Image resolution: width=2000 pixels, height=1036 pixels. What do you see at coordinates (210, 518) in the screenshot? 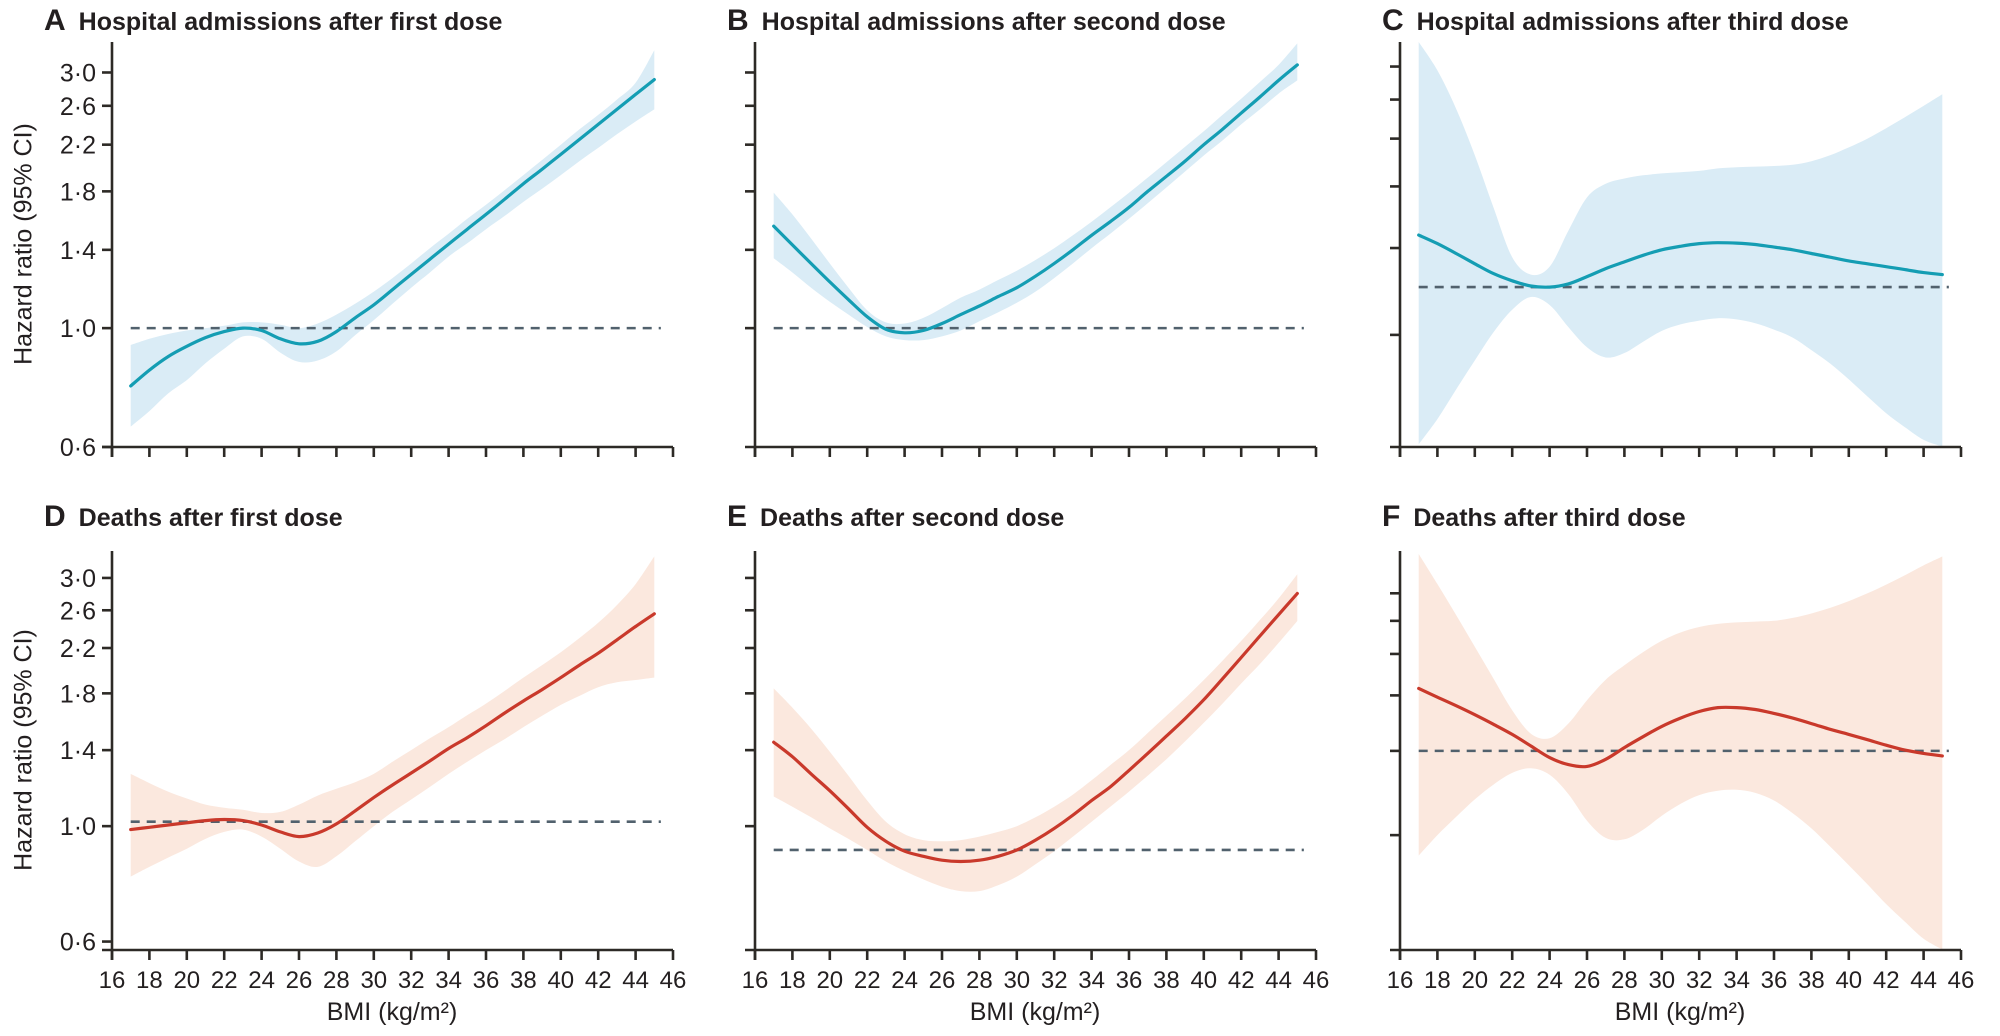
I see `panel-title-text: Deaths after first dose` at bounding box center [210, 518].